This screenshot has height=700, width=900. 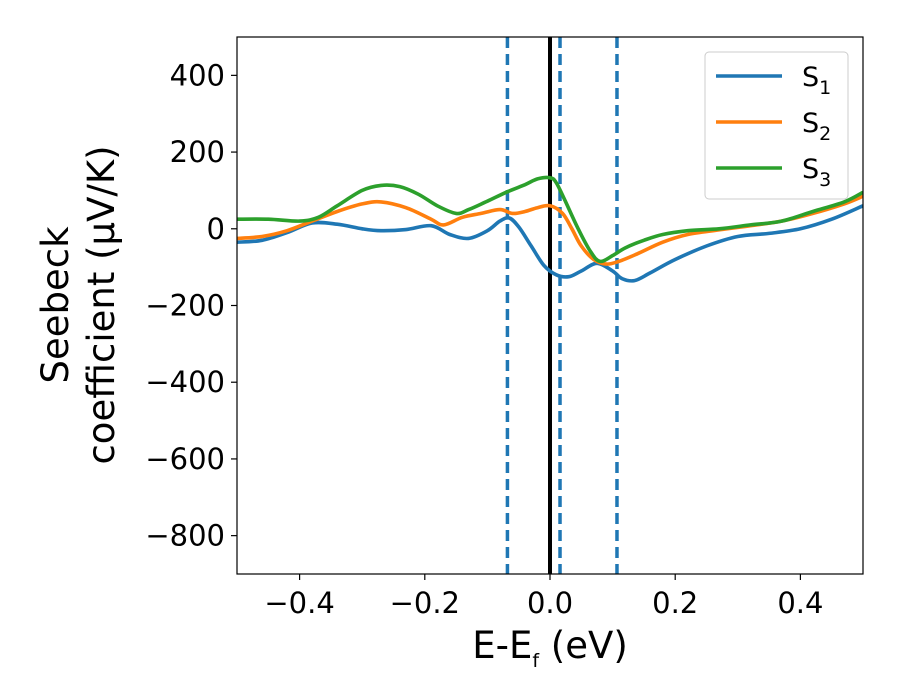 What do you see at coordinates (197, 152) in the screenshot?
I see `y-tick-label: 200` at bounding box center [197, 152].